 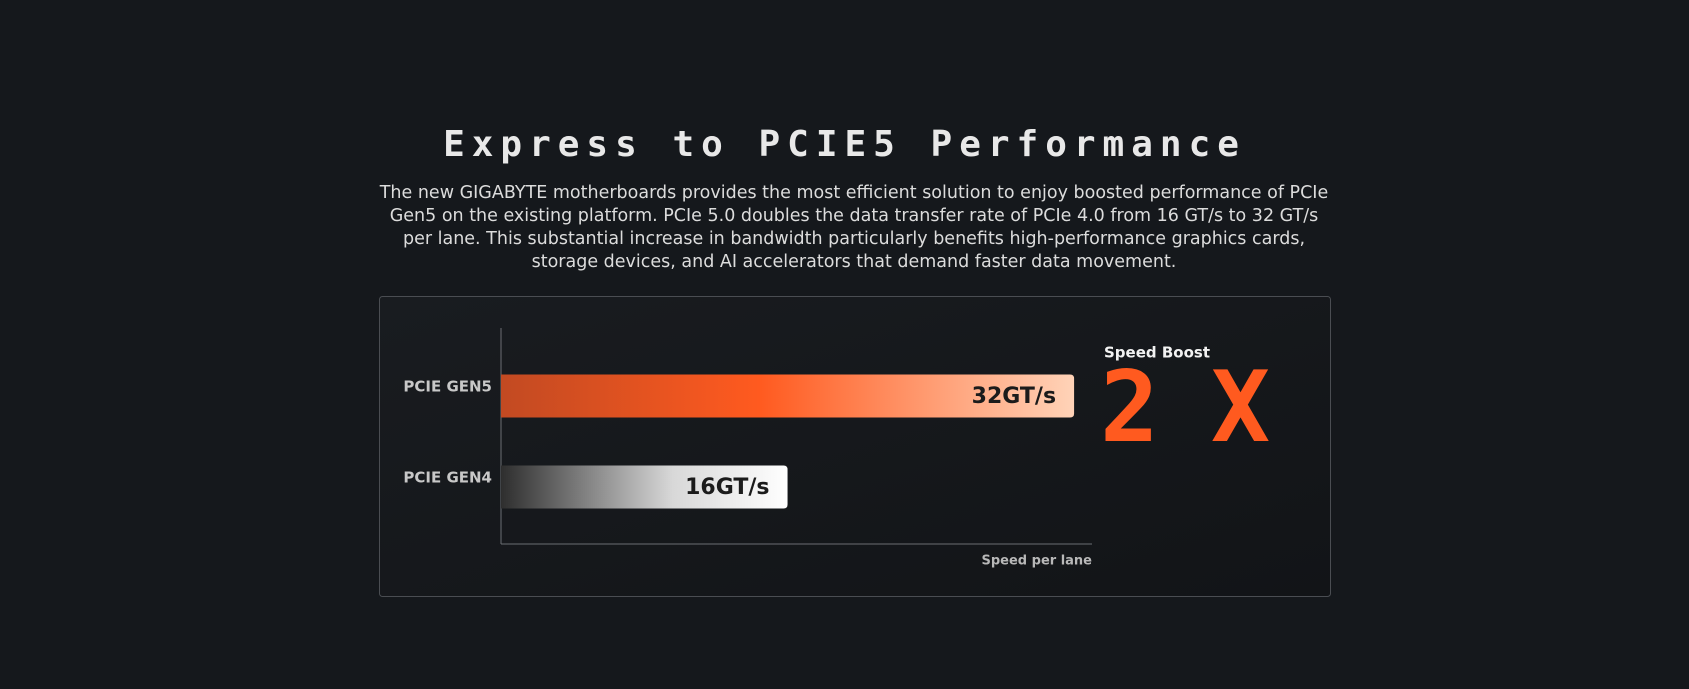 What do you see at coordinates (727, 487) in the screenshot?
I see `value-label: 16GT/s` at bounding box center [727, 487].